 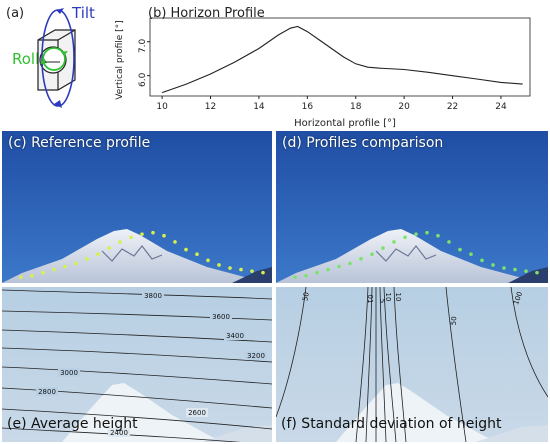 I want to click on chart-b-xtick-label: 22, so click(x=452, y=107).